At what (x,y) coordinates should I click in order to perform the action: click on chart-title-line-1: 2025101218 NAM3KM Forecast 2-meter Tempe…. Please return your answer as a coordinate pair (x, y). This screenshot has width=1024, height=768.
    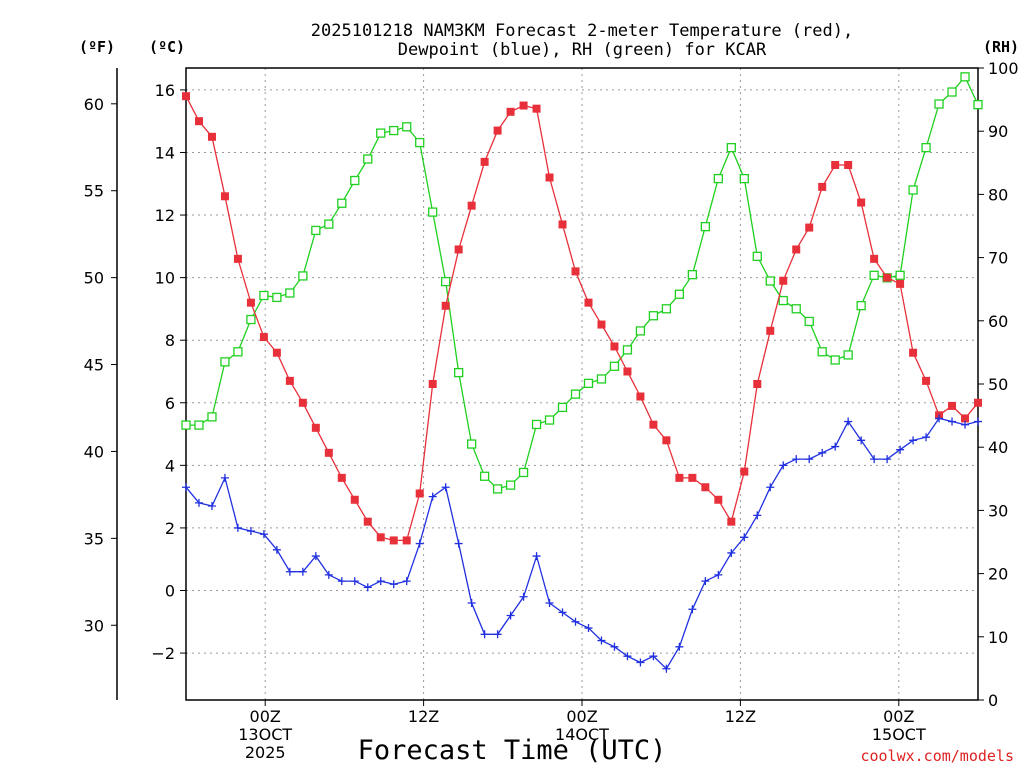
    Looking at the image, I should click on (582, 31).